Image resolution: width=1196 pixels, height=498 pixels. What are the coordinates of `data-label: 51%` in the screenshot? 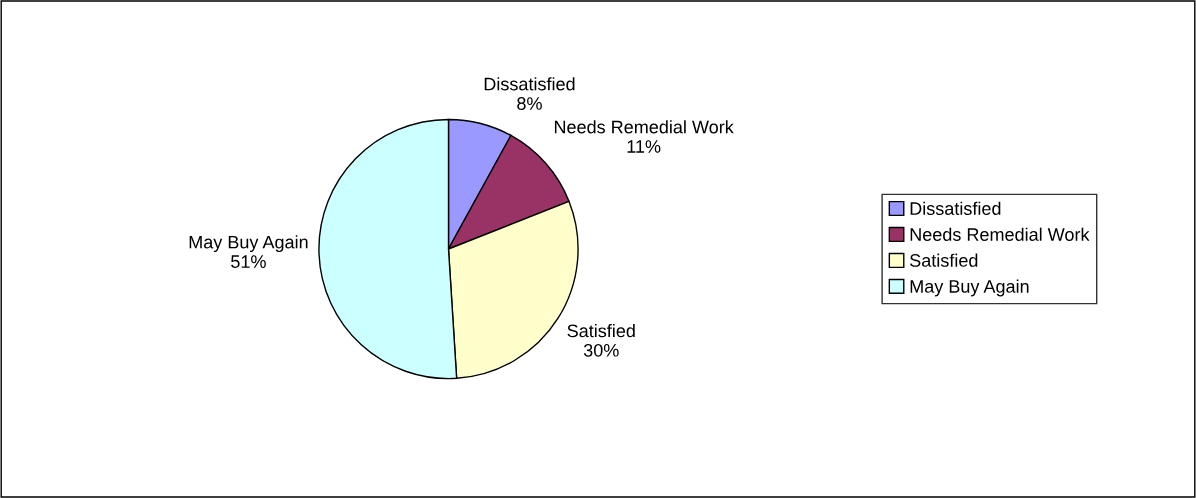 It's located at (248, 261).